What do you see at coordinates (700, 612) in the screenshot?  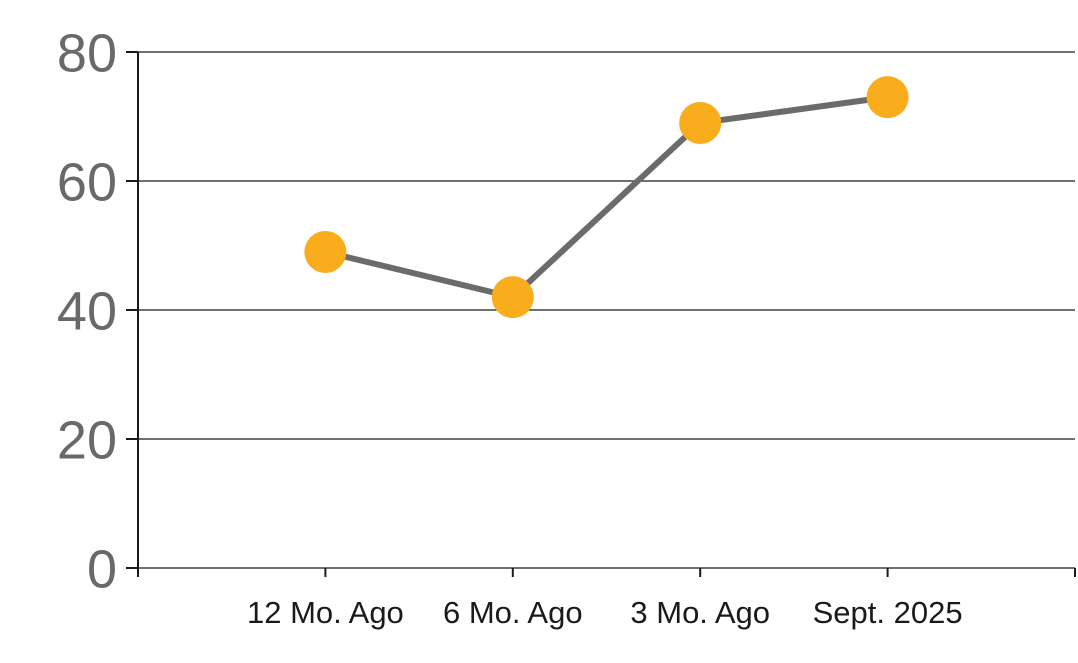 I see `x-tick-label: 3 Mo. Ago` at bounding box center [700, 612].